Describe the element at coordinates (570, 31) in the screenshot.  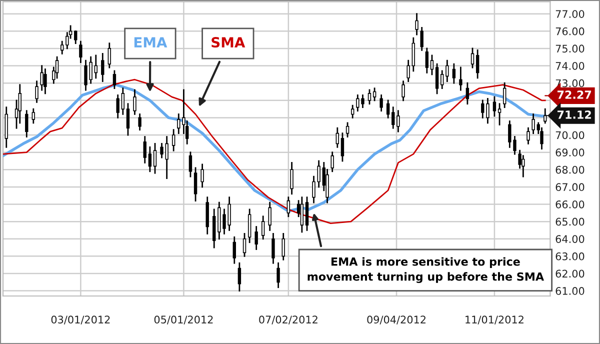
I see `y-tick-label: 76.00` at that location.